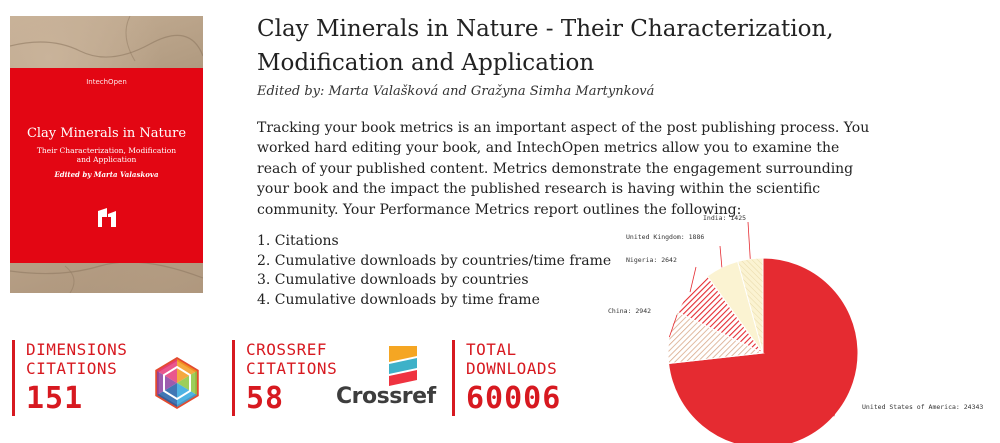  What do you see at coordinates (491, 349) in the screenshot?
I see `stat-label: TOTAL` at bounding box center [491, 349].